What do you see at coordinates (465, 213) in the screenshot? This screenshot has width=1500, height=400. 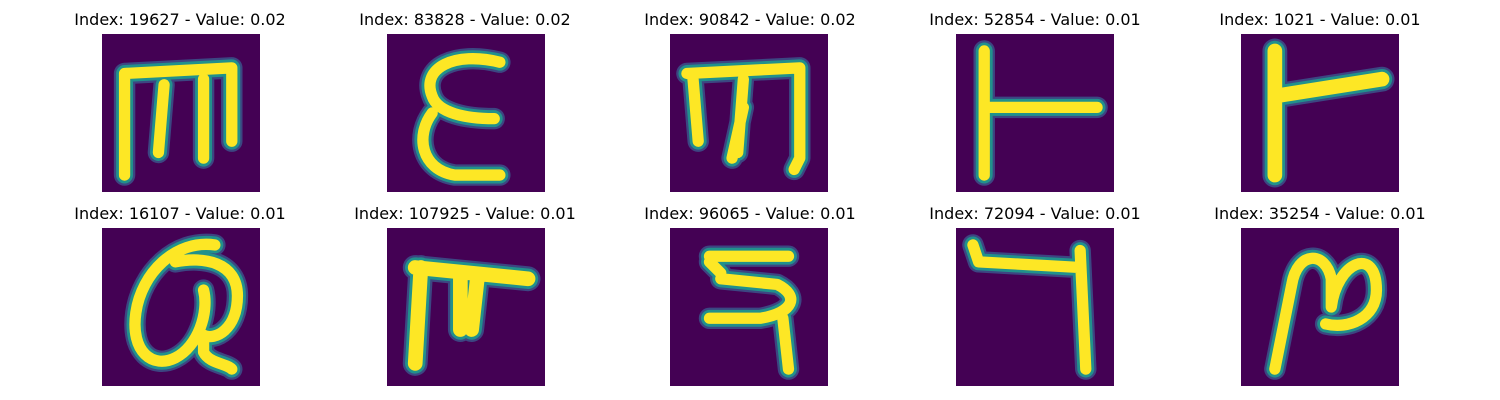 I see `panel-title: Index: 107925 - Value: 0.01` at bounding box center [465, 213].